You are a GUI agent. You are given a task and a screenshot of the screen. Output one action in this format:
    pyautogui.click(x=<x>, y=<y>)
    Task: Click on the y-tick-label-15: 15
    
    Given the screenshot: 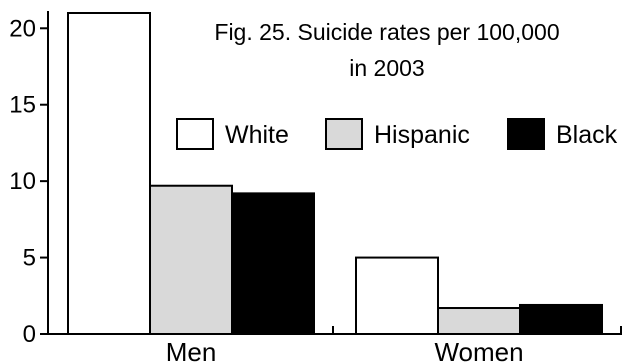 What is the action you would take?
    pyautogui.click(x=22, y=105)
    